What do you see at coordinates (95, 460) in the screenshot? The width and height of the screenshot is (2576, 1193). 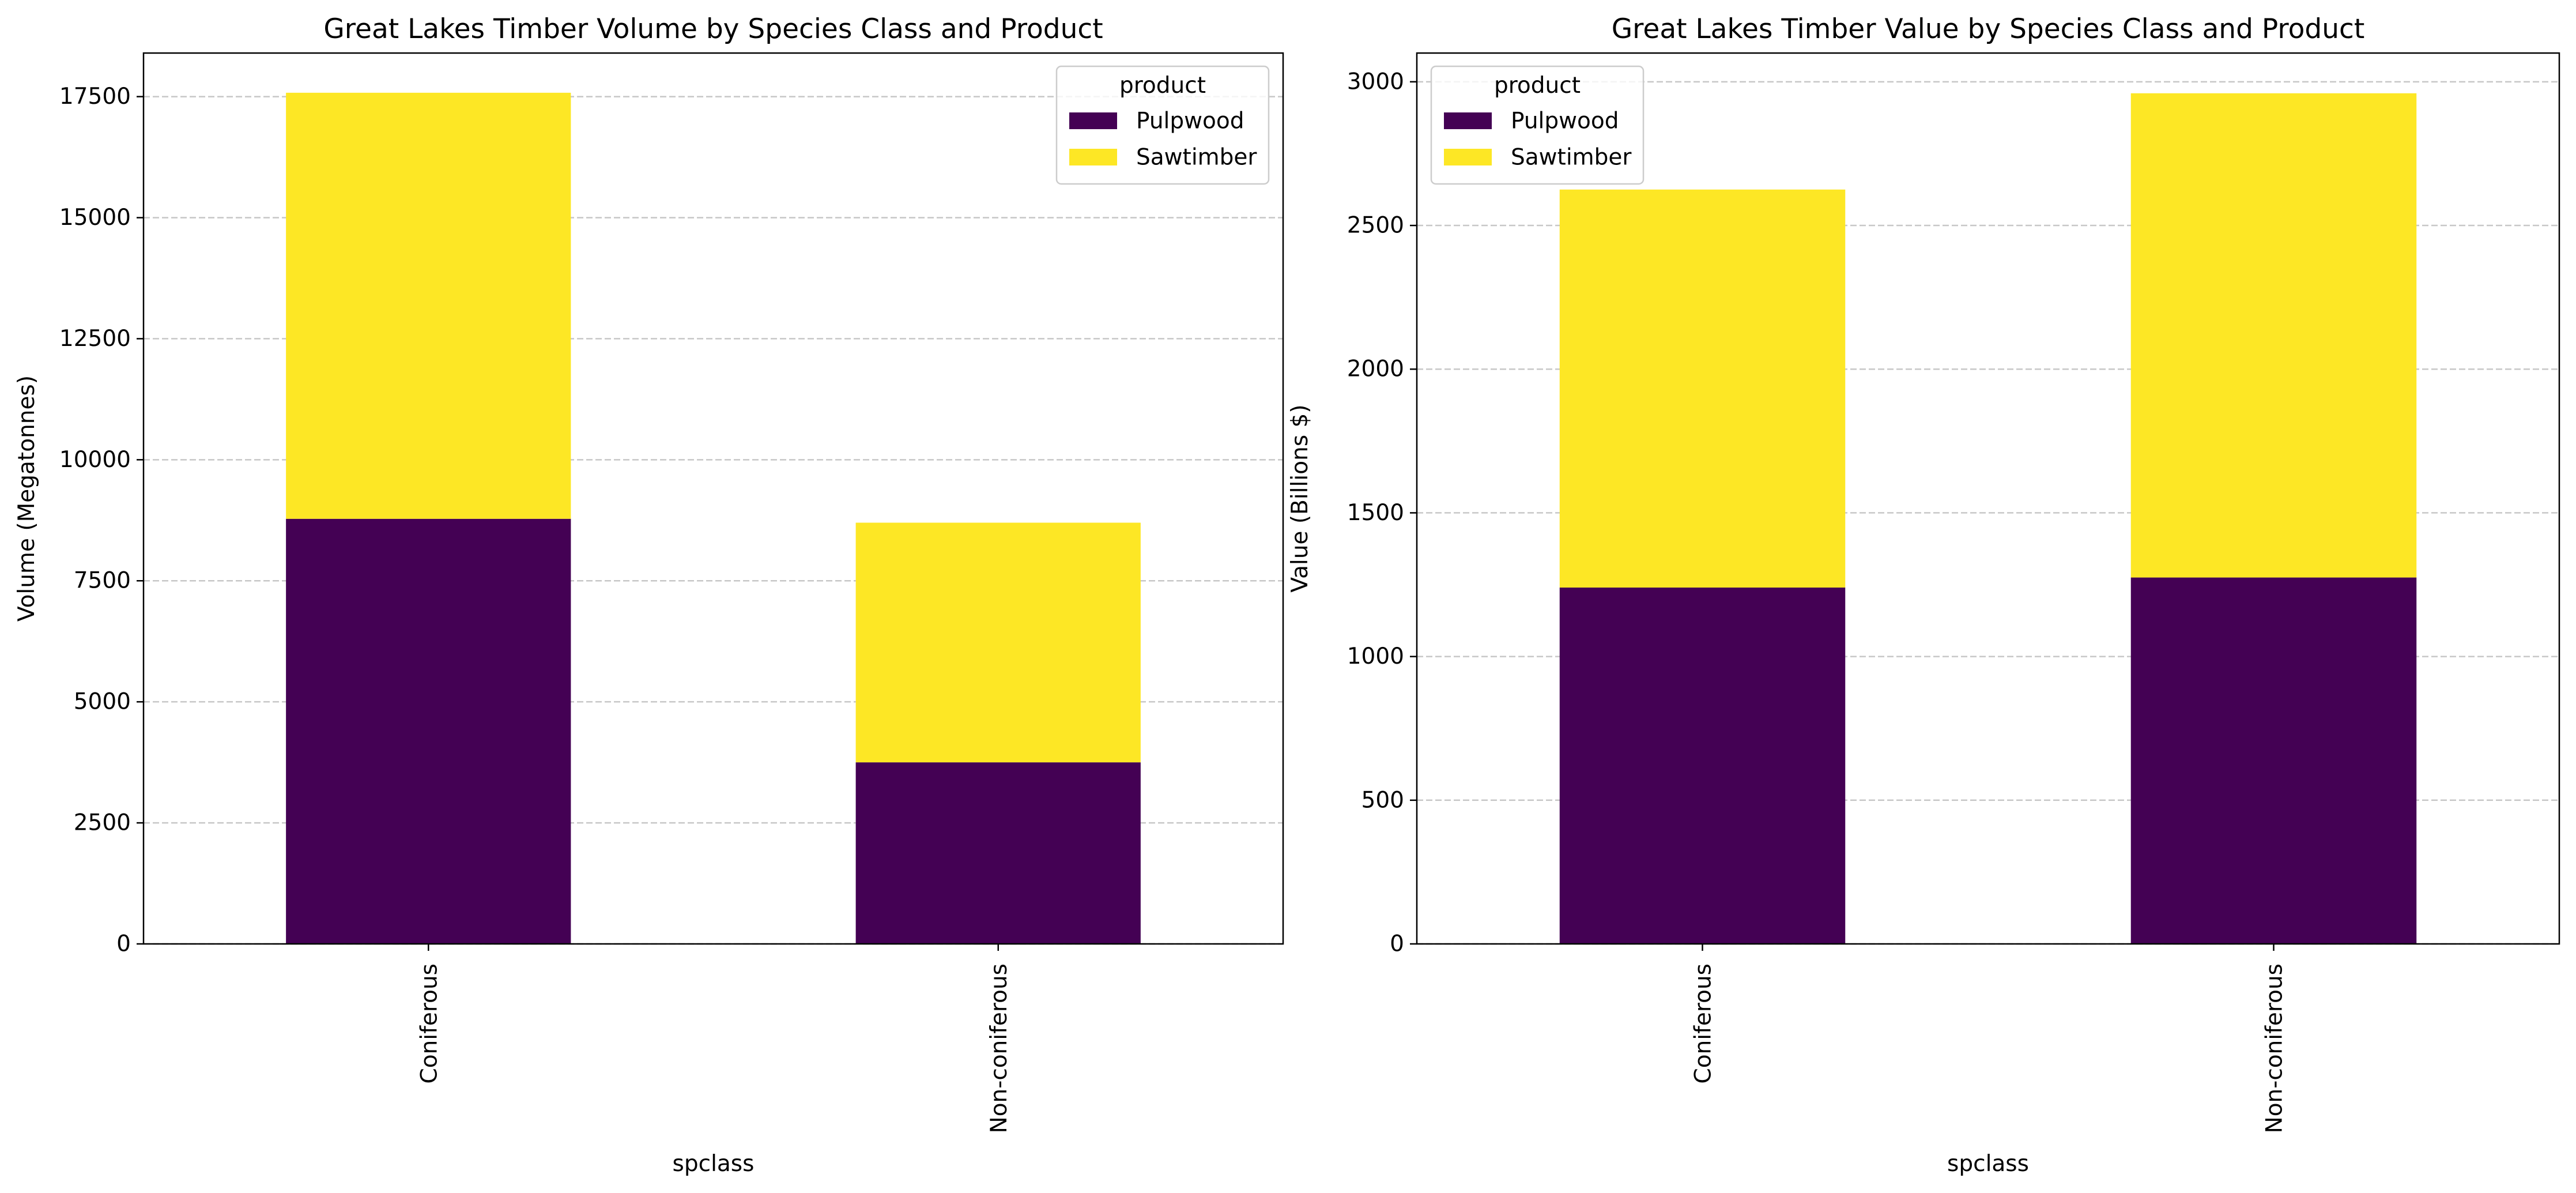 I see `y-tick-label: 10000` at bounding box center [95, 460].